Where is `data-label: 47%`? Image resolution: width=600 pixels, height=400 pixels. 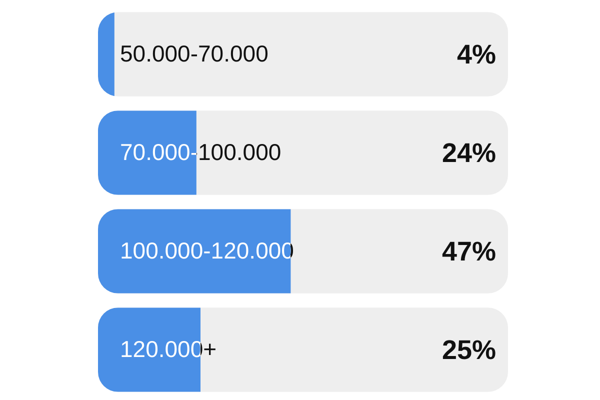
data-label: 47% is located at coordinates (469, 251).